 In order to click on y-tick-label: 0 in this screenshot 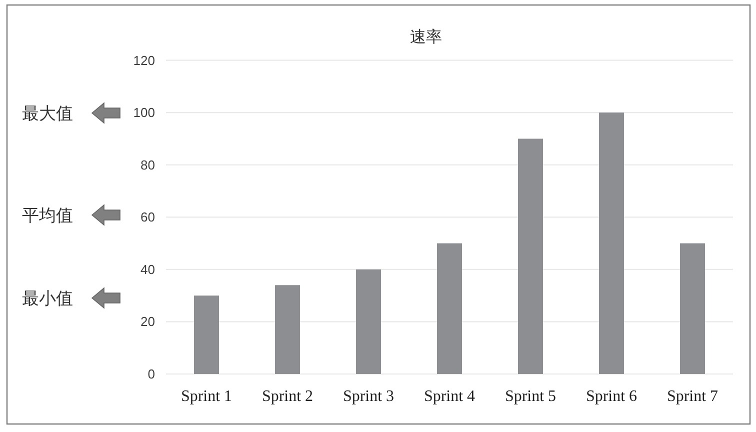, I will do `click(151, 374)`.